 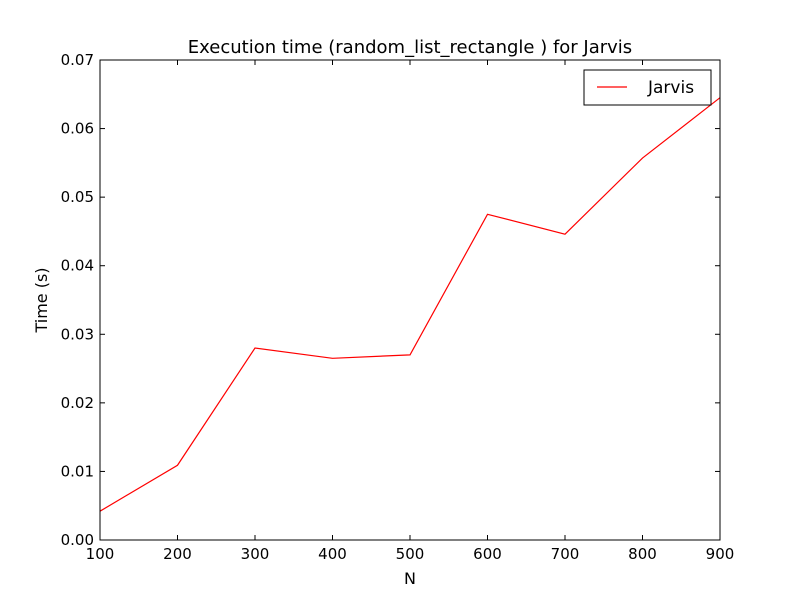 What do you see at coordinates (77, 197) in the screenshot?
I see `y-tick-label: 0.05` at bounding box center [77, 197].